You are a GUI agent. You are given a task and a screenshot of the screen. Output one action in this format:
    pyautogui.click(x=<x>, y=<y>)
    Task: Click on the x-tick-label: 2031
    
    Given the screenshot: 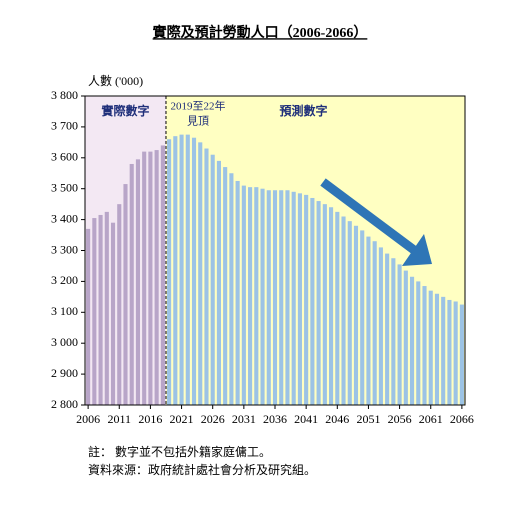 What is the action you would take?
    pyautogui.click(x=244, y=419)
    